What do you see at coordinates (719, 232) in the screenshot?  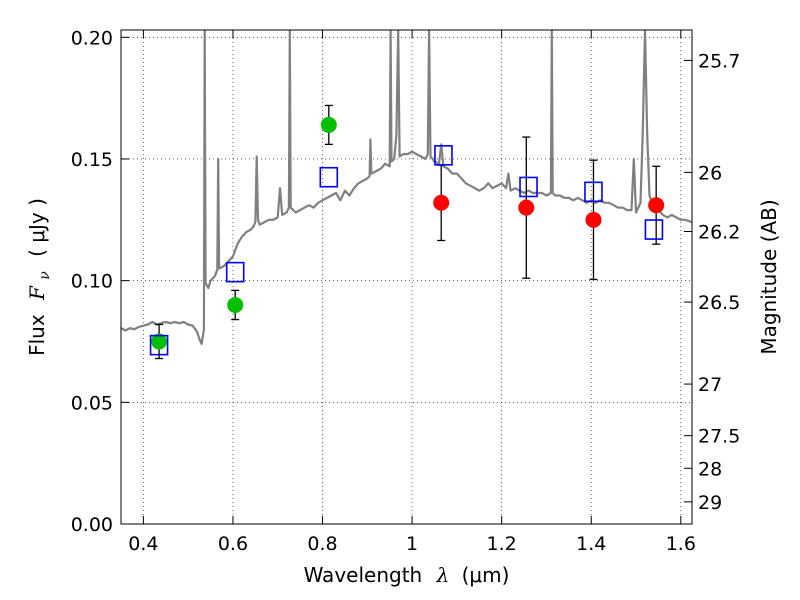 I see `mag-tick-label: 26.2` at bounding box center [719, 232].